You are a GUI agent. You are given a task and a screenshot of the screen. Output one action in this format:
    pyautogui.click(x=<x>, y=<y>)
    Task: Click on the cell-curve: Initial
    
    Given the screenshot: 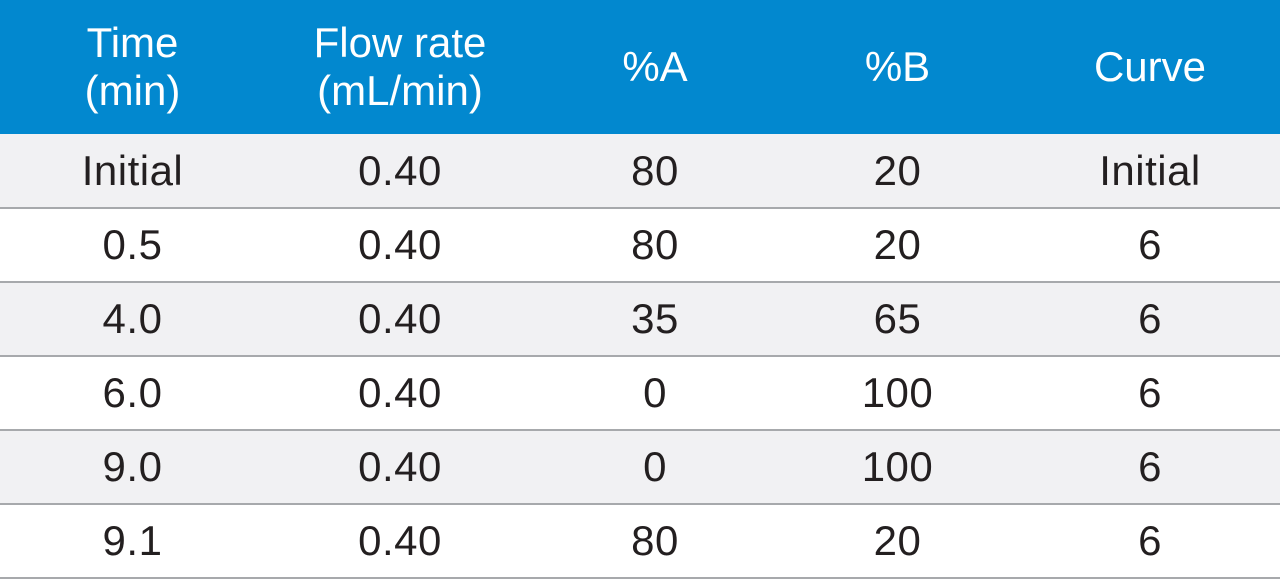 What is the action you would take?
    pyautogui.click(x=1150, y=170)
    